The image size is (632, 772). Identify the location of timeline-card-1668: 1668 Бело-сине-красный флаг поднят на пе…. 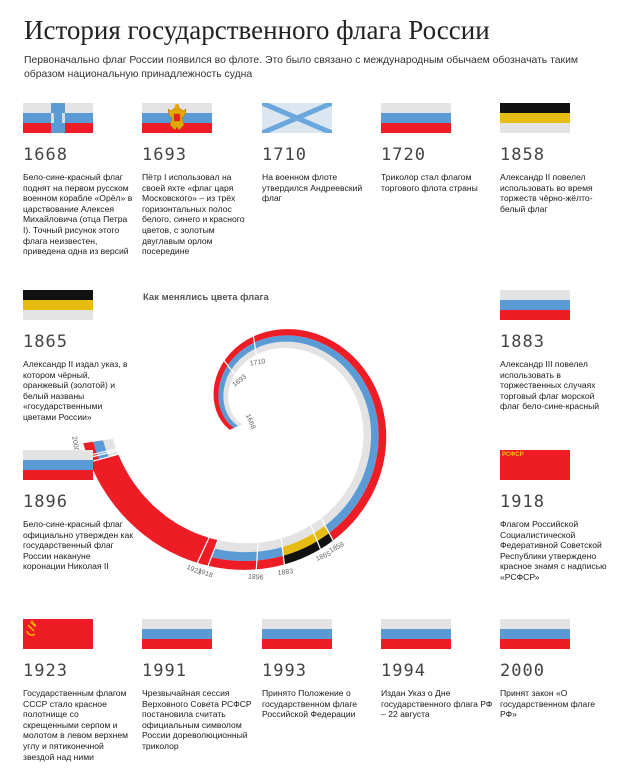
(79, 179).